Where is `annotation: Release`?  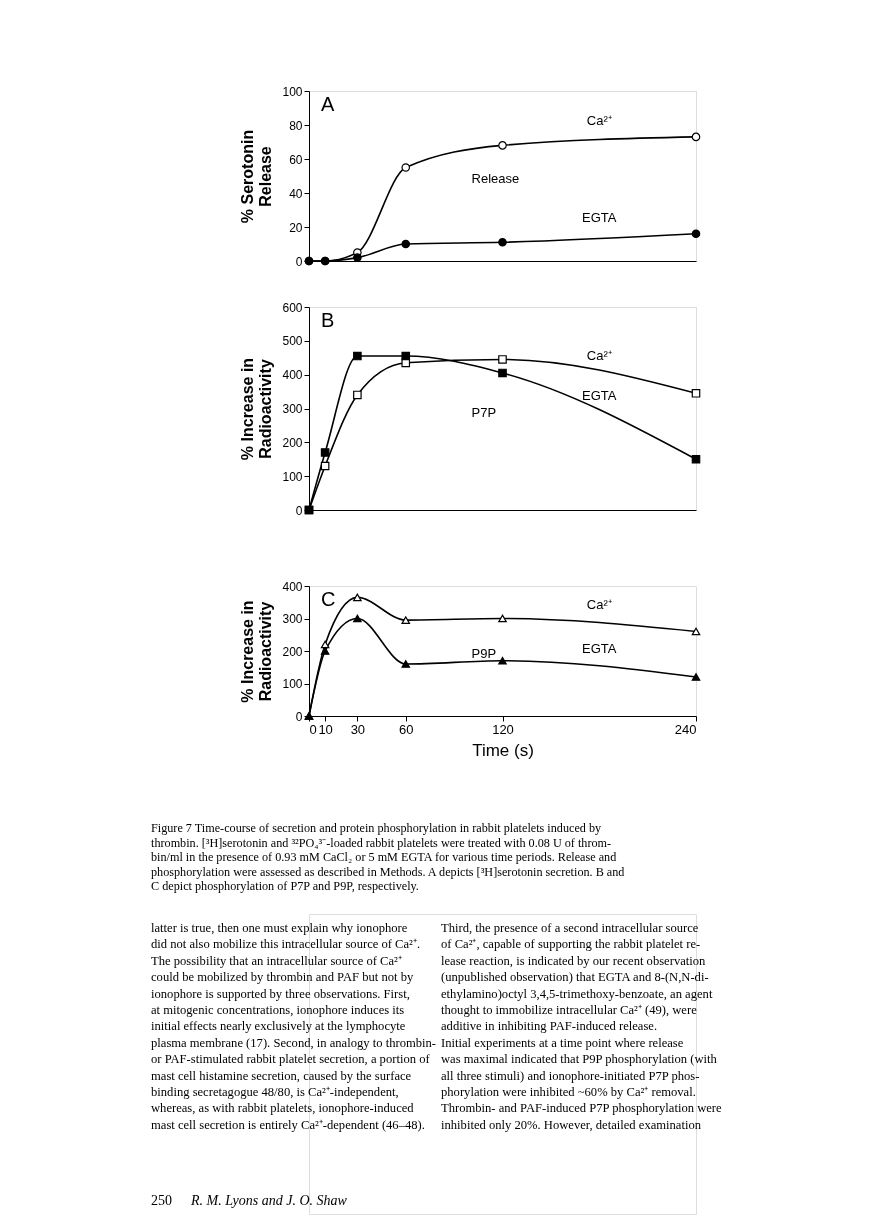 annotation: Release is located at coordinates (495, 179).